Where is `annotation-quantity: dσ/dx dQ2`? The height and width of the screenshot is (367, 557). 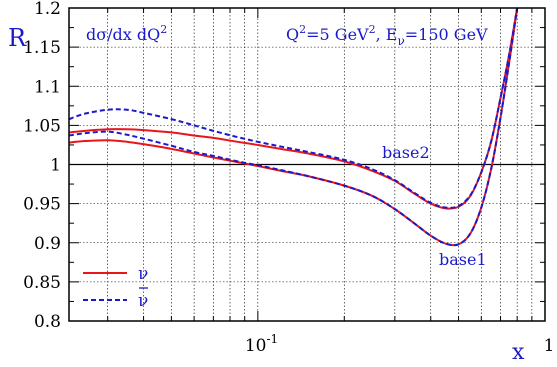
annotation-quantity: dσ/dx dQ2 is located at coordinates (126, 33).